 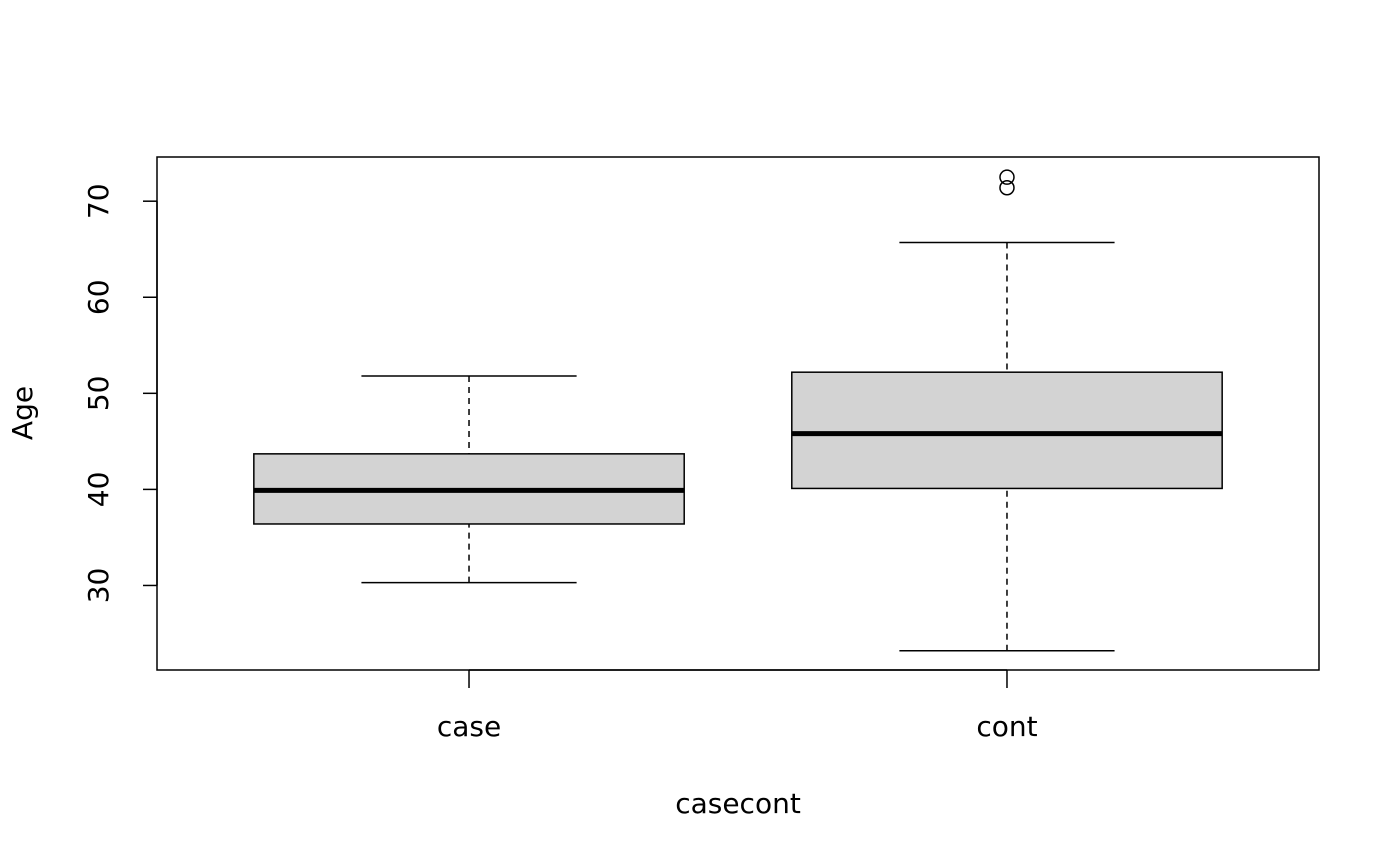 I want to click on y-tick-label: 50, so click(x=98, y=394).